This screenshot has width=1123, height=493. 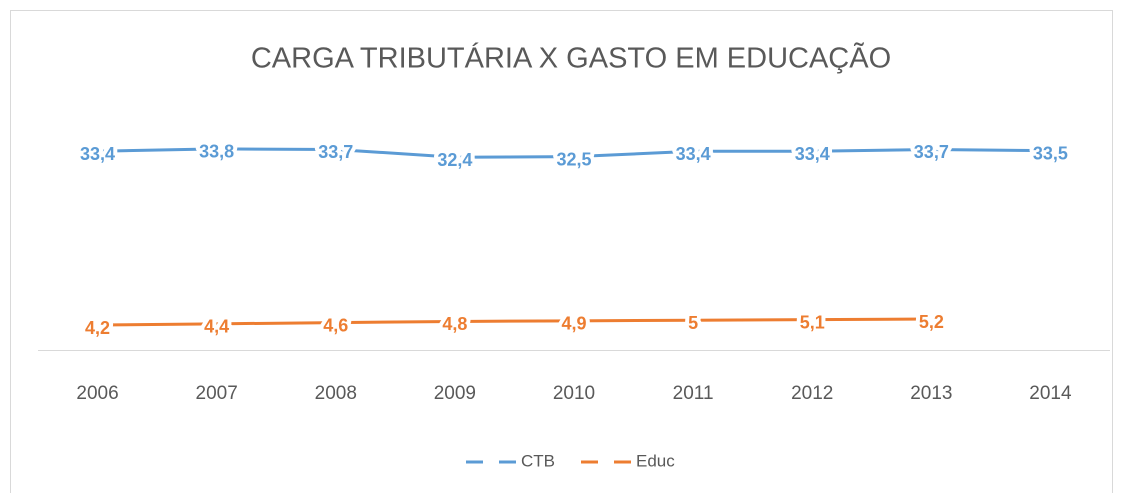 I want to click on x-tick-label: 2008, so click(x=336, y=393).